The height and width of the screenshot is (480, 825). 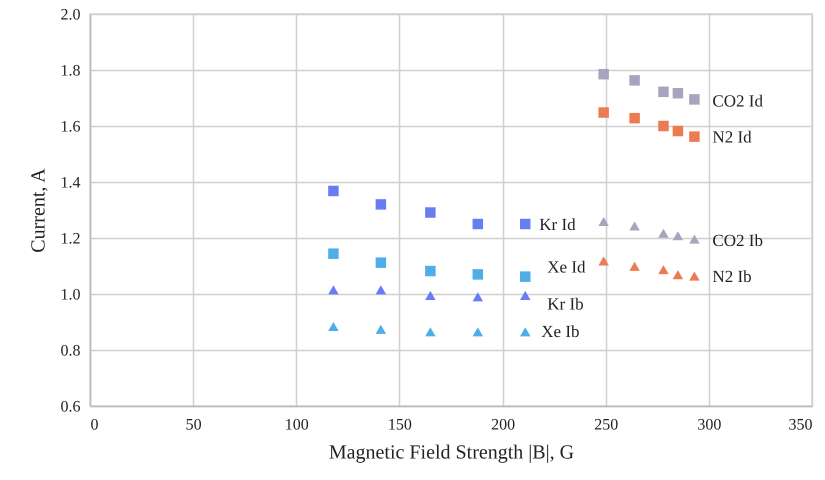 I want to click on y-tick-label: 1.0, so click(x=70, y=295).